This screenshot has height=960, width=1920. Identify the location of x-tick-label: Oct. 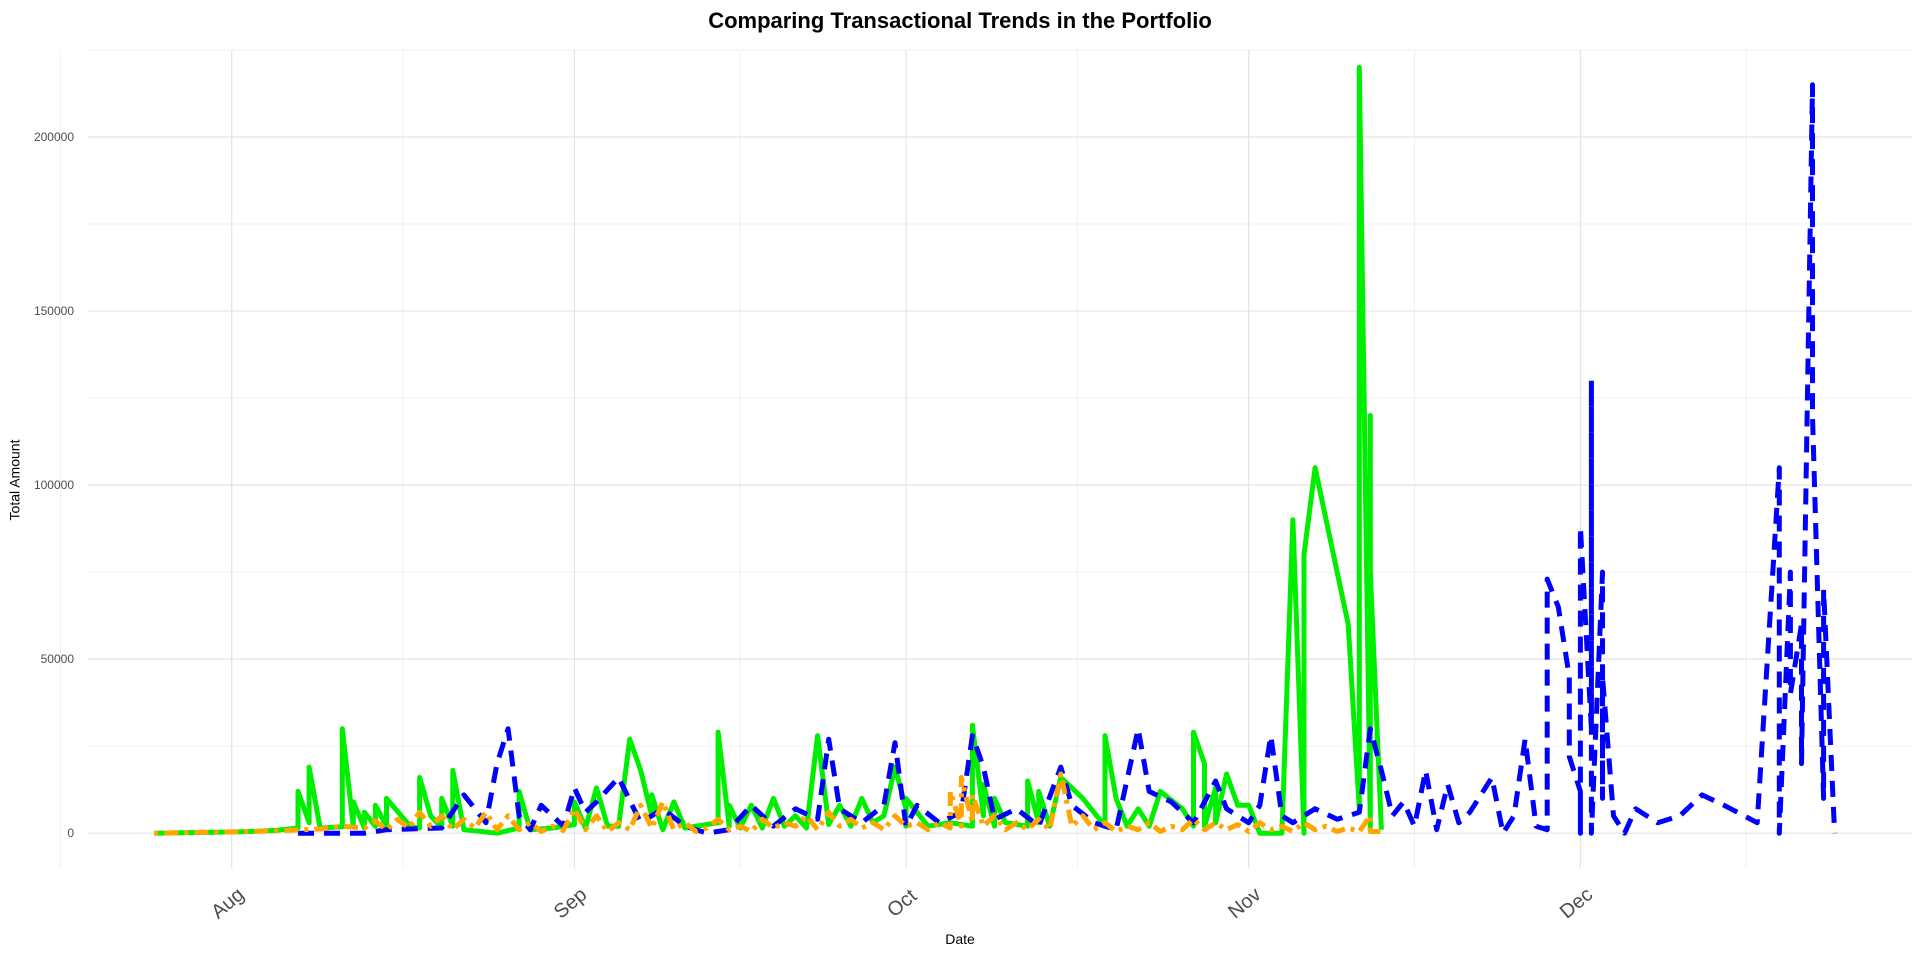
(902, 903).